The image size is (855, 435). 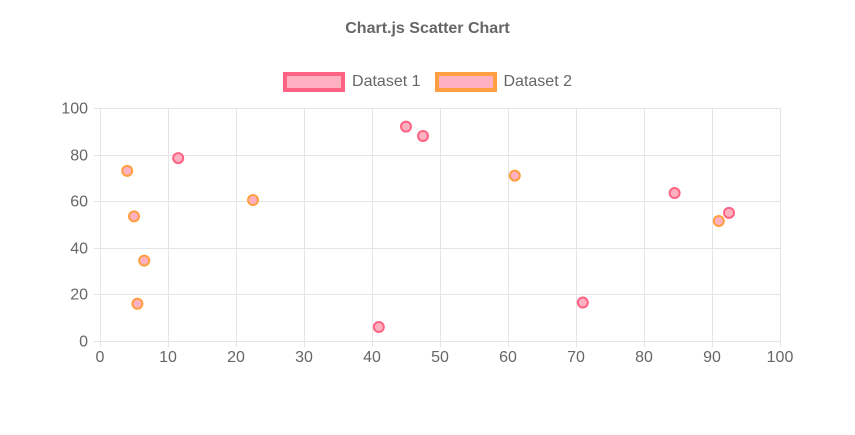 I want to click on legend-item-dataset-2: Dataset 2, so click(x=503, y=82).